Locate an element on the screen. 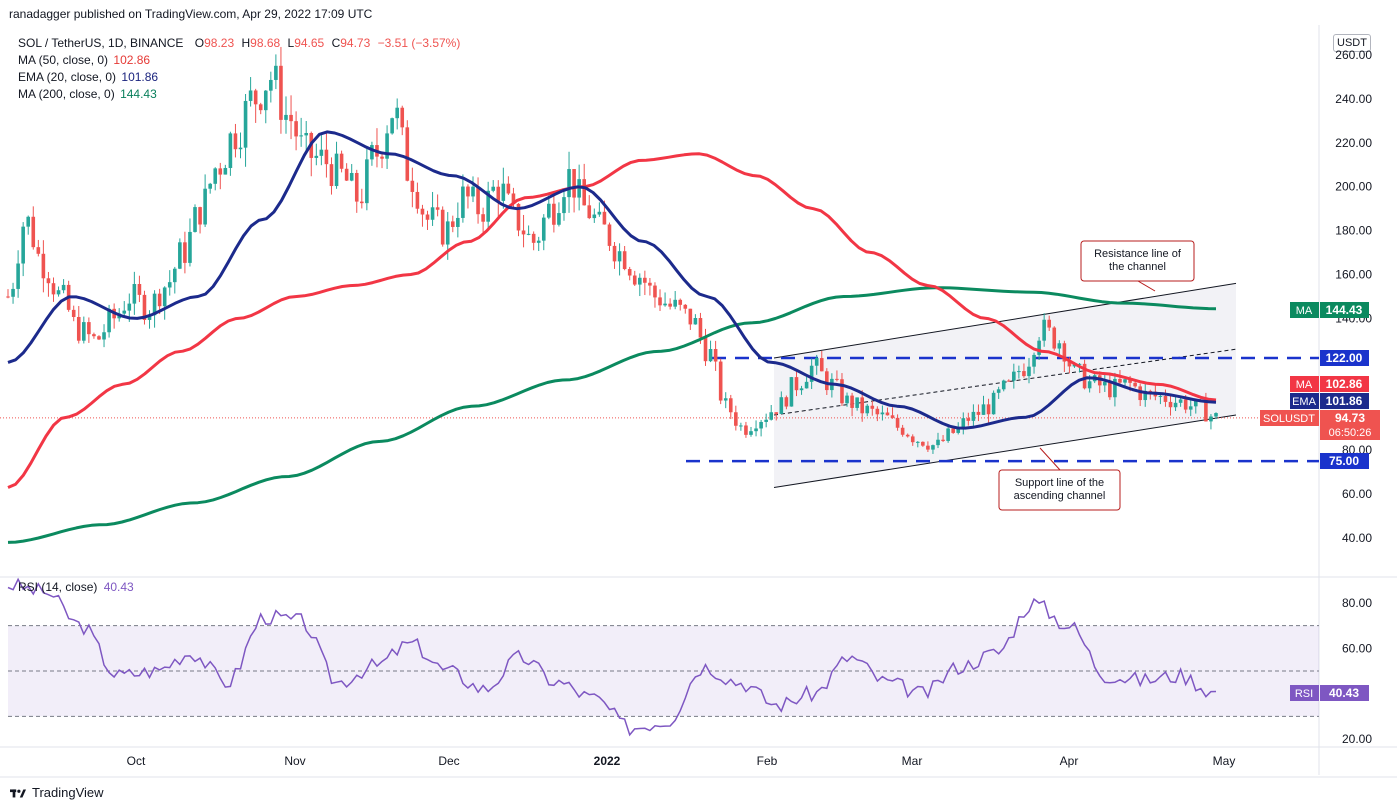 The height and width of the screenshot is (810, 1397). high-value: 98.68 is located at coordinates (265, 43).